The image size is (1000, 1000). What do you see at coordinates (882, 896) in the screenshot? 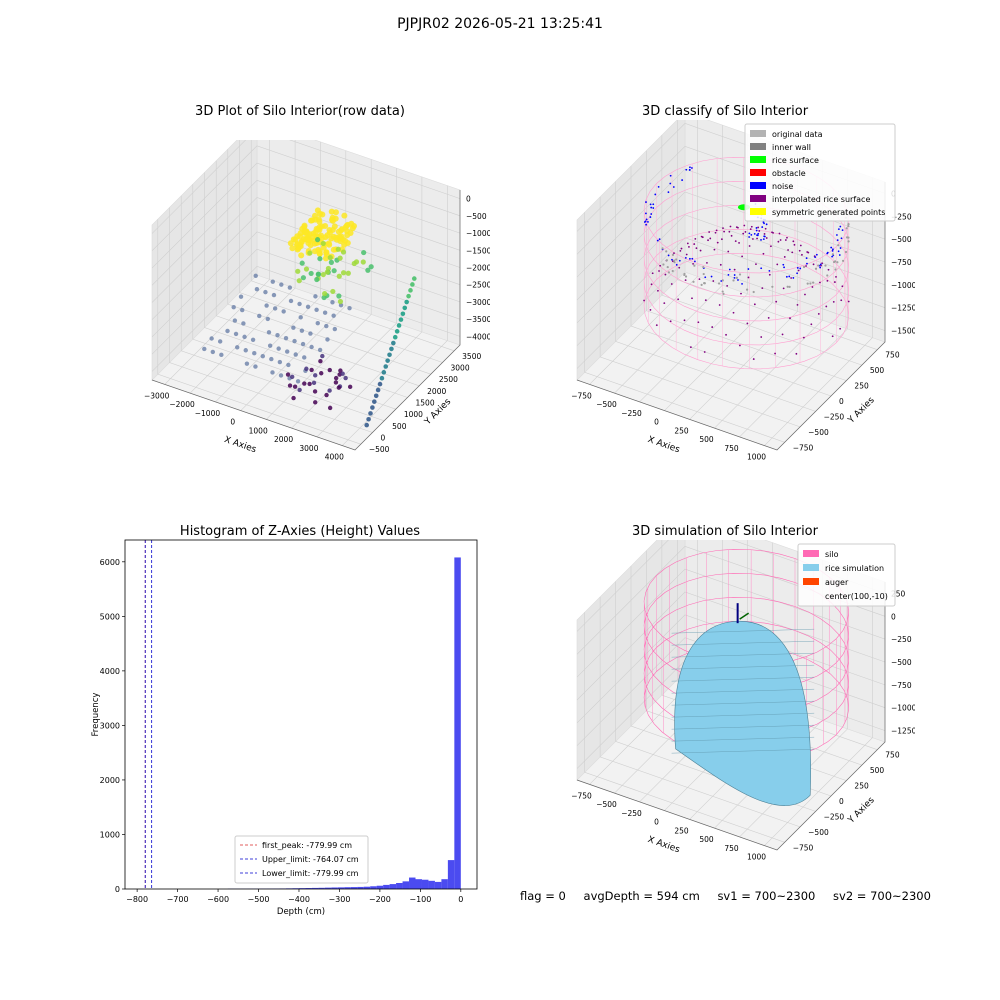
I see `status-sv2: sv2 = 700~2300` at bounding box center [882, 896].